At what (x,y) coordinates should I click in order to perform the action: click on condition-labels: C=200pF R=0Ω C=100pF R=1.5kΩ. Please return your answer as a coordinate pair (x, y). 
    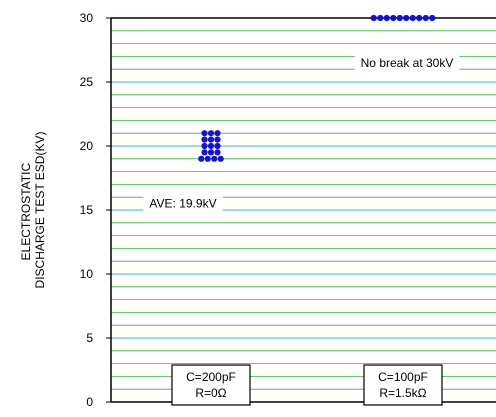
    Looking at the image, I should click on (307, 385).